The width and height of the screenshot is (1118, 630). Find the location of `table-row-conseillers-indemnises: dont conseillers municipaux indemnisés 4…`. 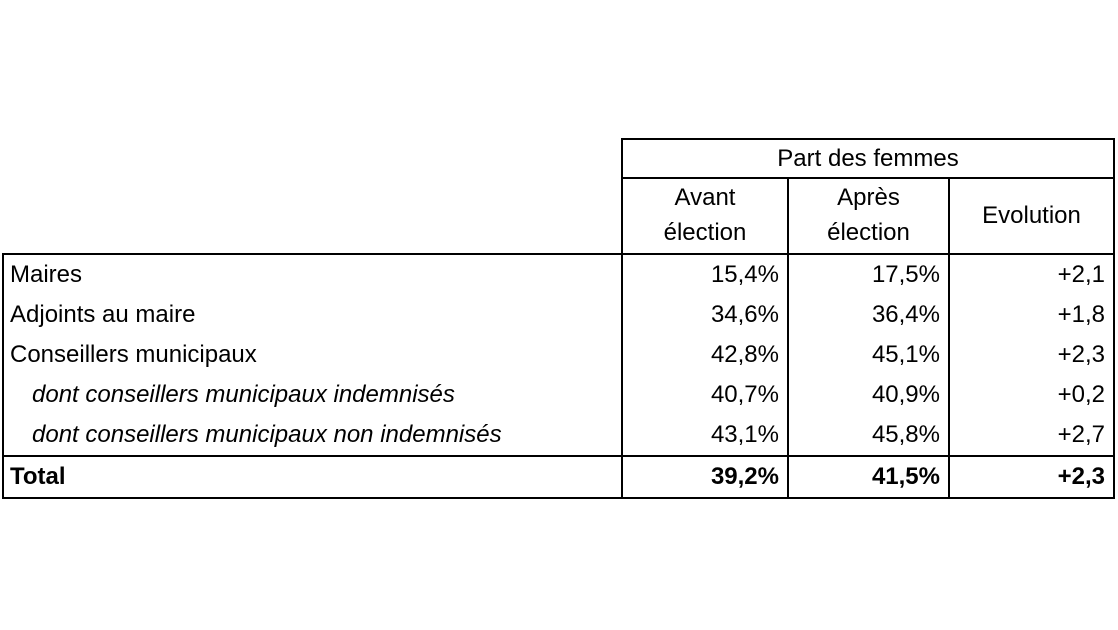

table-row-conseillers-indemnises: dont conseillers municipaux indemnisés 4… is located at coordinates (558, 395).